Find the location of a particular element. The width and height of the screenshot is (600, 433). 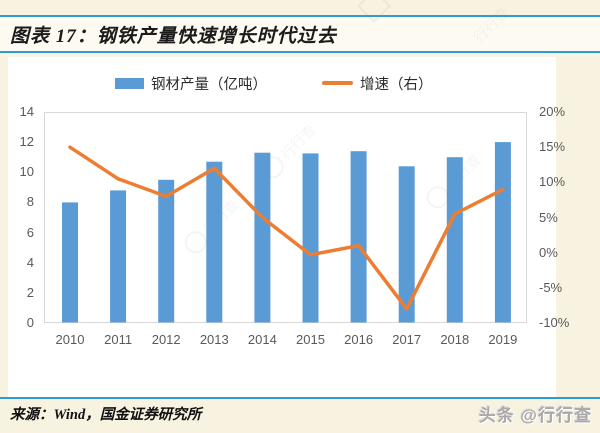

bar-2019 is located at coordinates (502, 232).